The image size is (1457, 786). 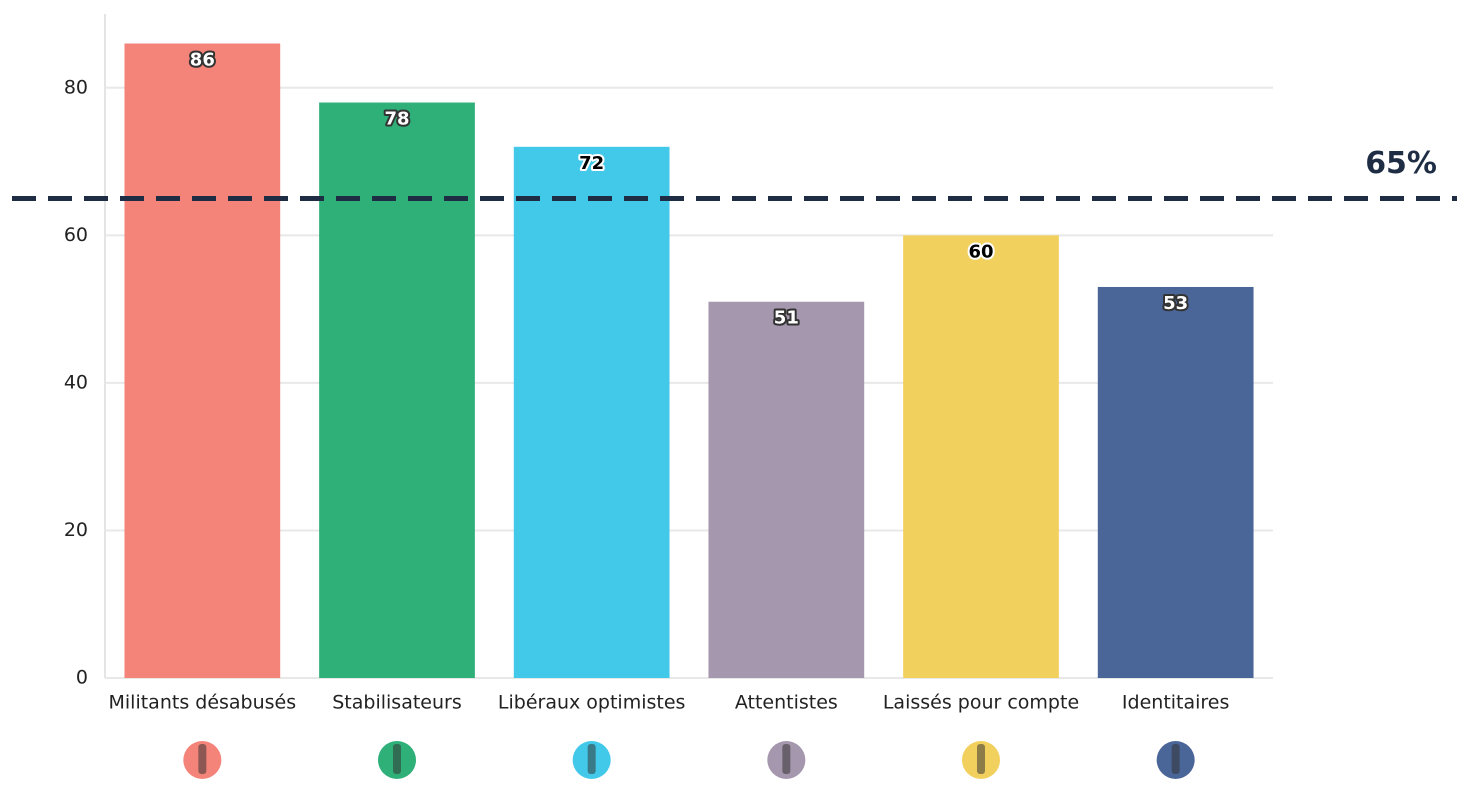 What do you see at coordinates (980, 251) in the screenshot?
I see `value-label: 60` at bounding box center [980, 251].